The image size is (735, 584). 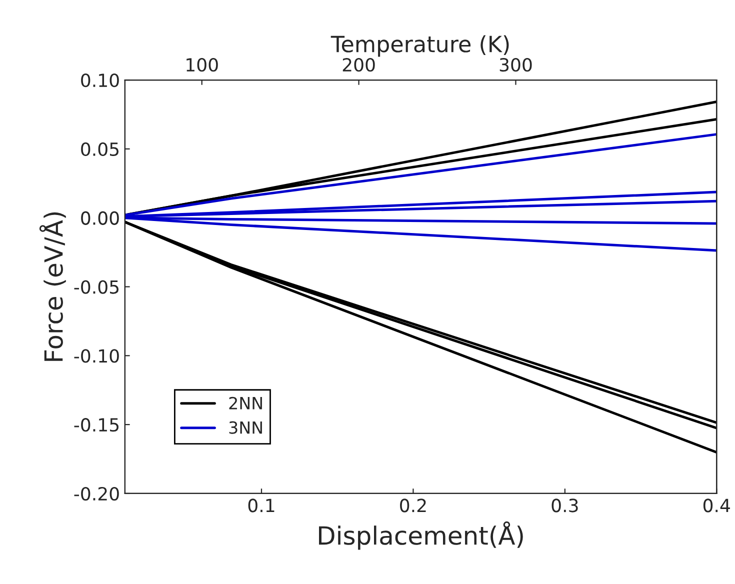 What do you see at coordinates (413, 505) in the screenshot?
I see `x-tick-label: 0.2` at bounding box center [413, 505].